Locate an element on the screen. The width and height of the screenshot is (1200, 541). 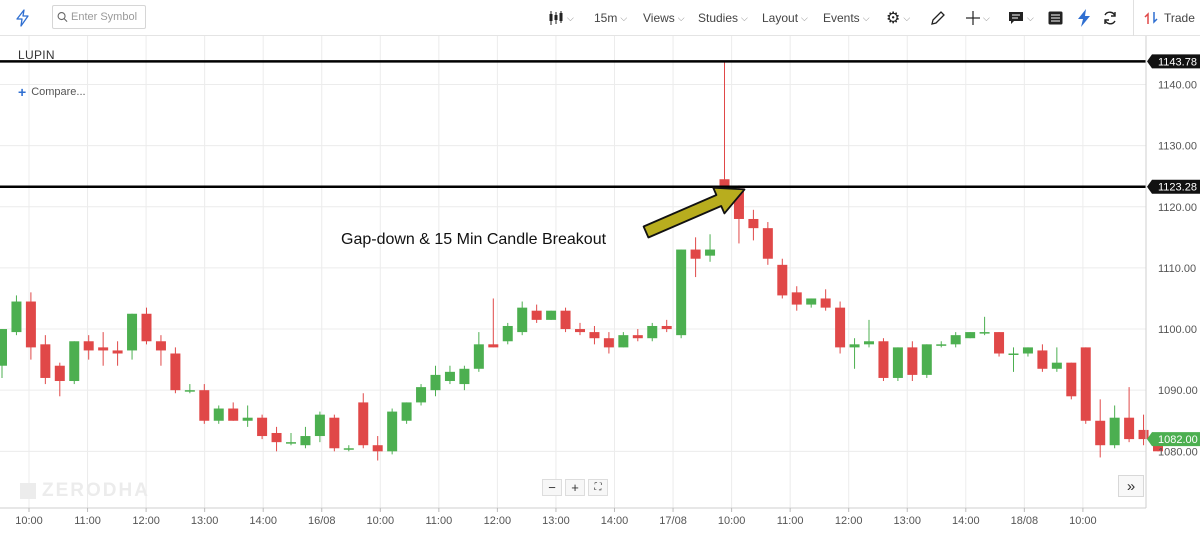
crosshair-button: ⌵ is located at coordinates (978, 18).